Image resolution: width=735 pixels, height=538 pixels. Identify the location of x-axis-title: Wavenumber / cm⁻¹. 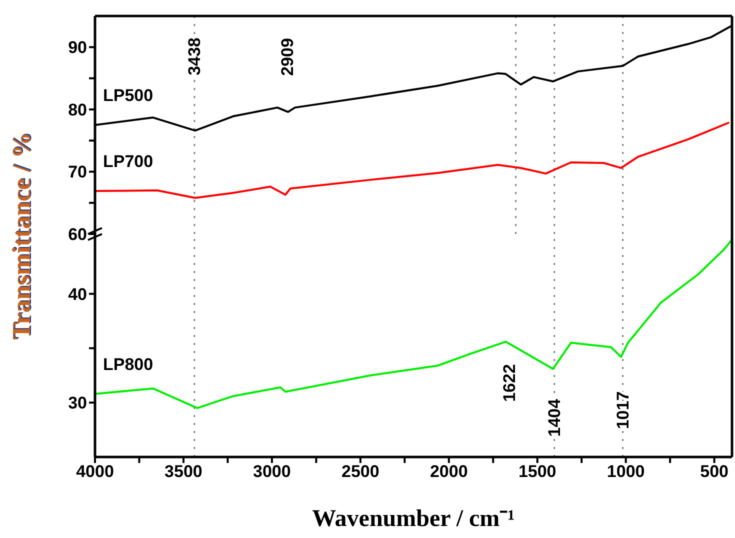
(413, 519).